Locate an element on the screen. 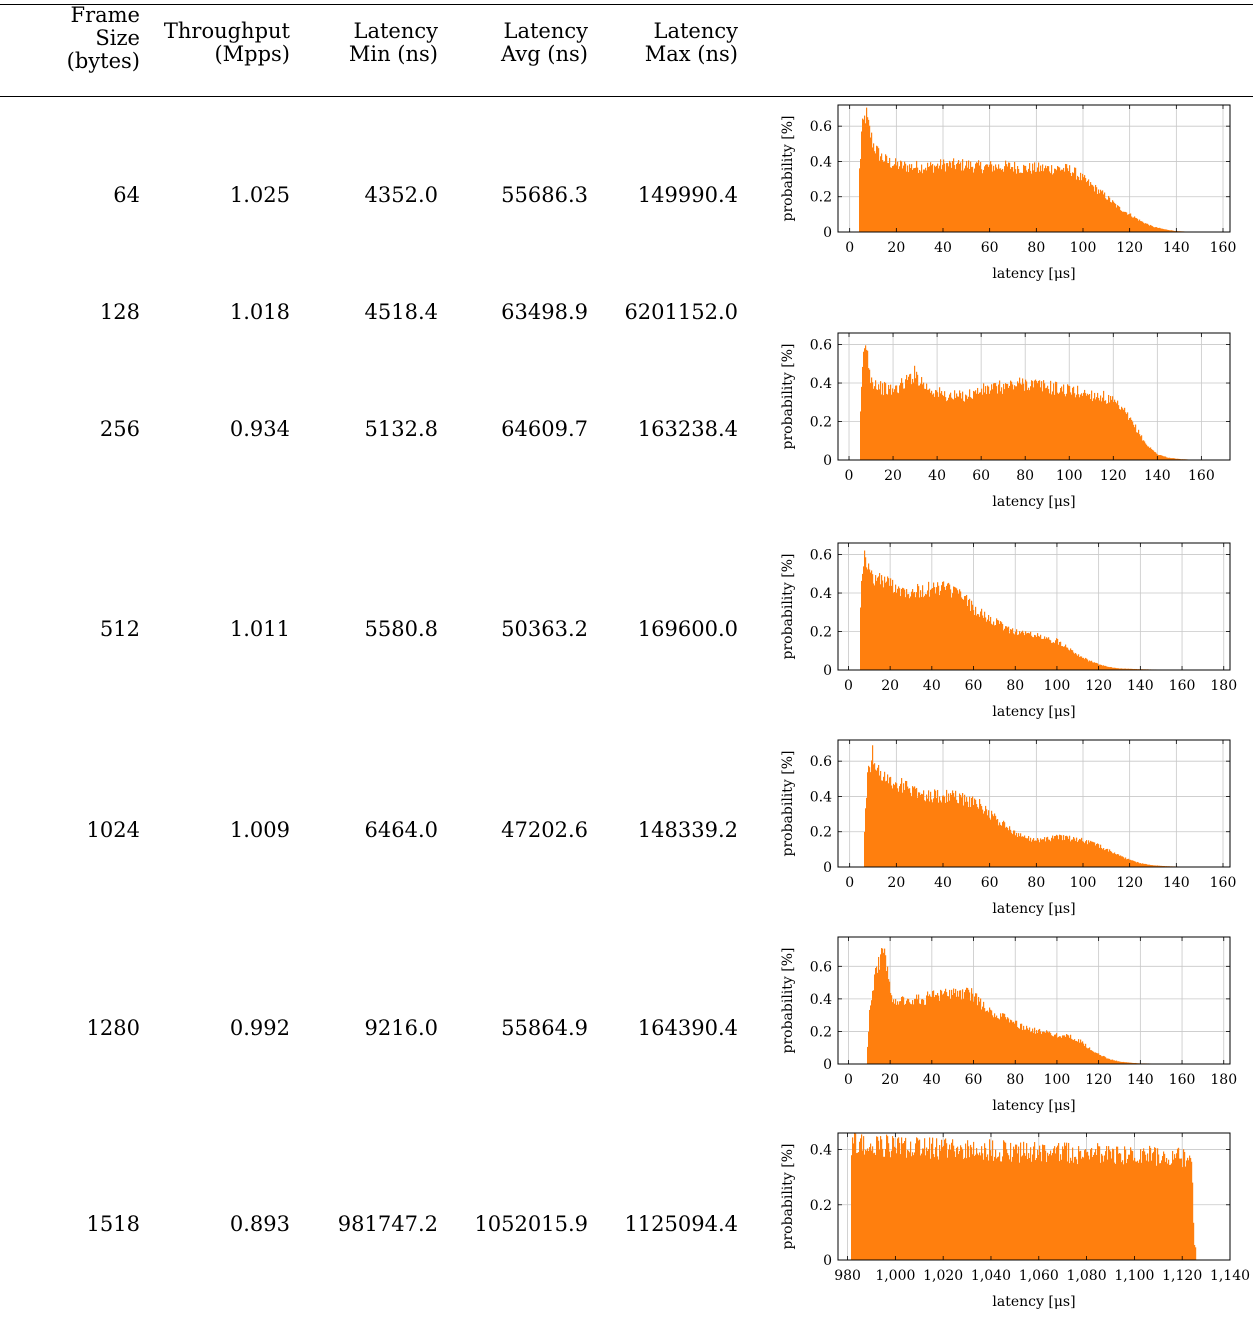  header-line: (Mpps) is located at coordinates (215, 54).